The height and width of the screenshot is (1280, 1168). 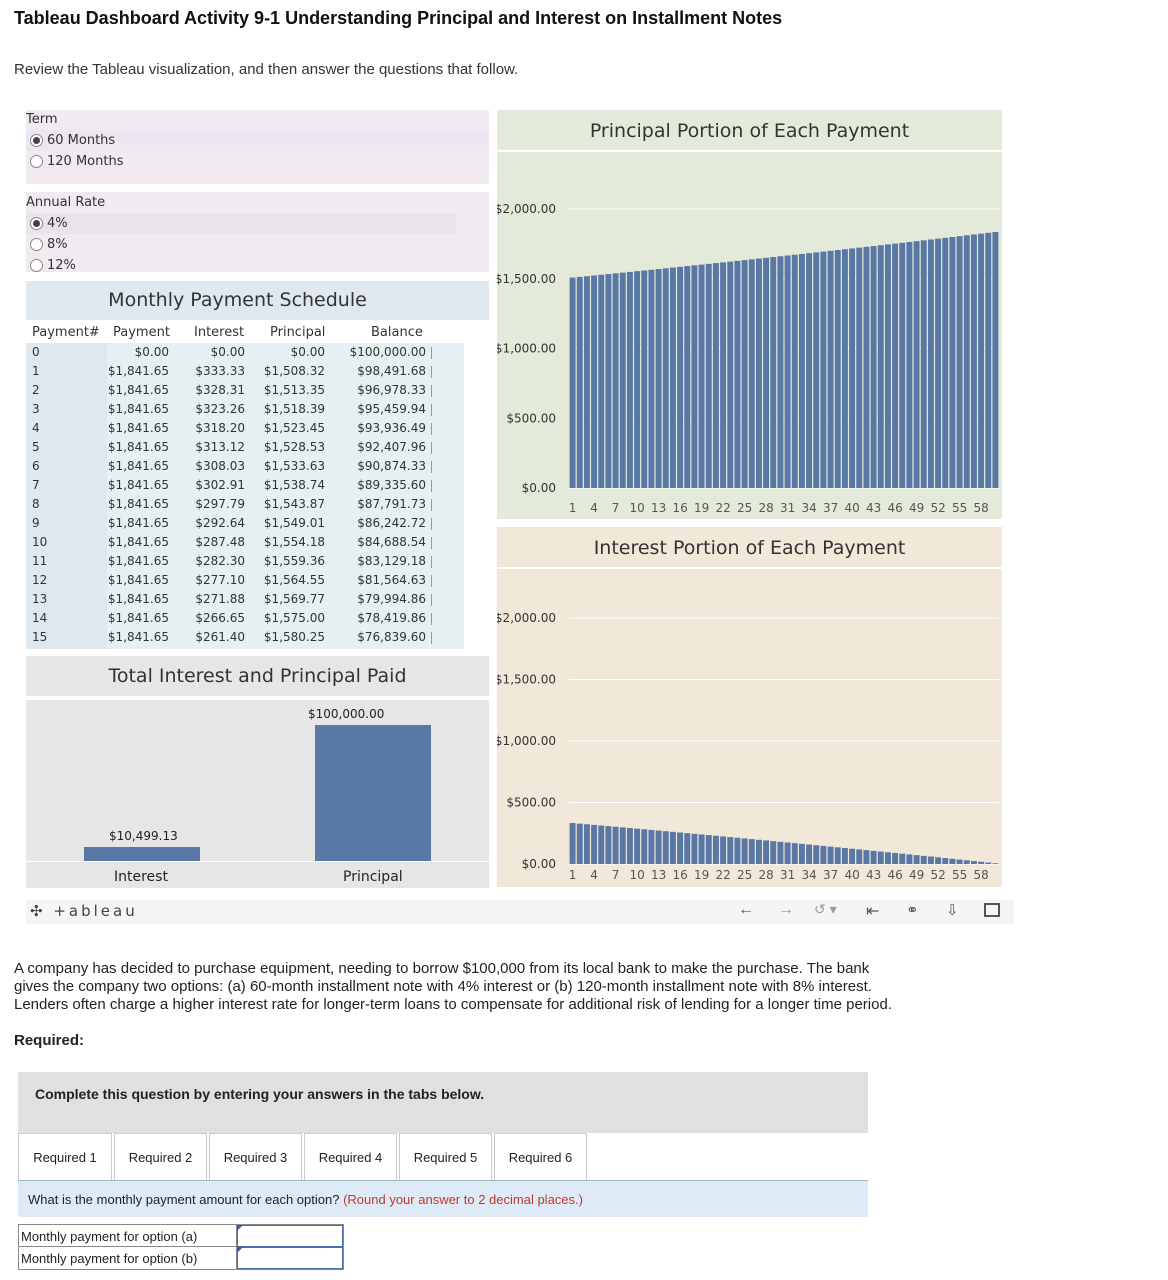 I want to click on term-option-120: 120 Months, so click(x=76, y=161).